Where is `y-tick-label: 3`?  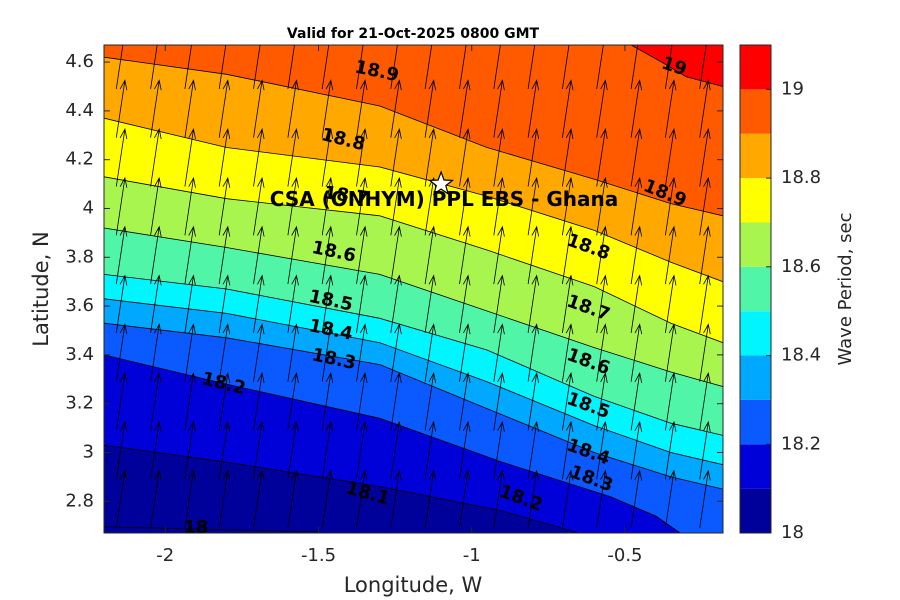 y-tick-label: 3 is located at coordinates (88, 451).